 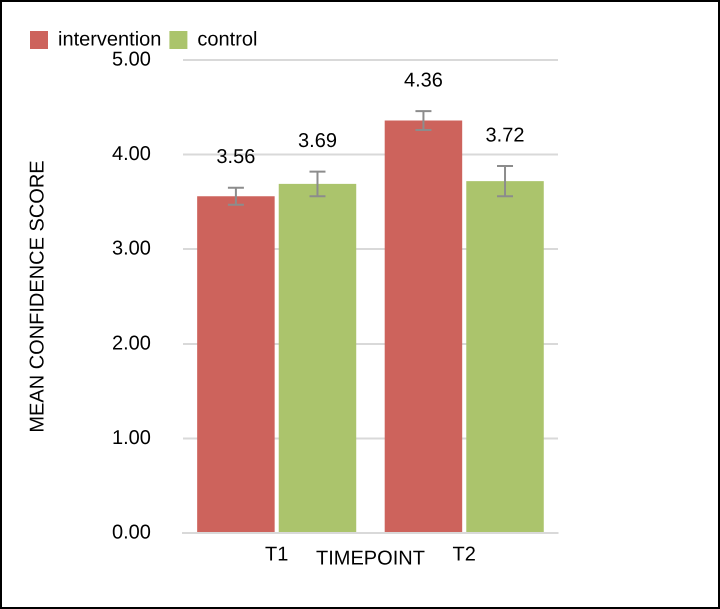 What do you see at coordinates (131, 343) in the screenshot?
I see `y-tick-label: 2.00` at bounding box center [131, 343].